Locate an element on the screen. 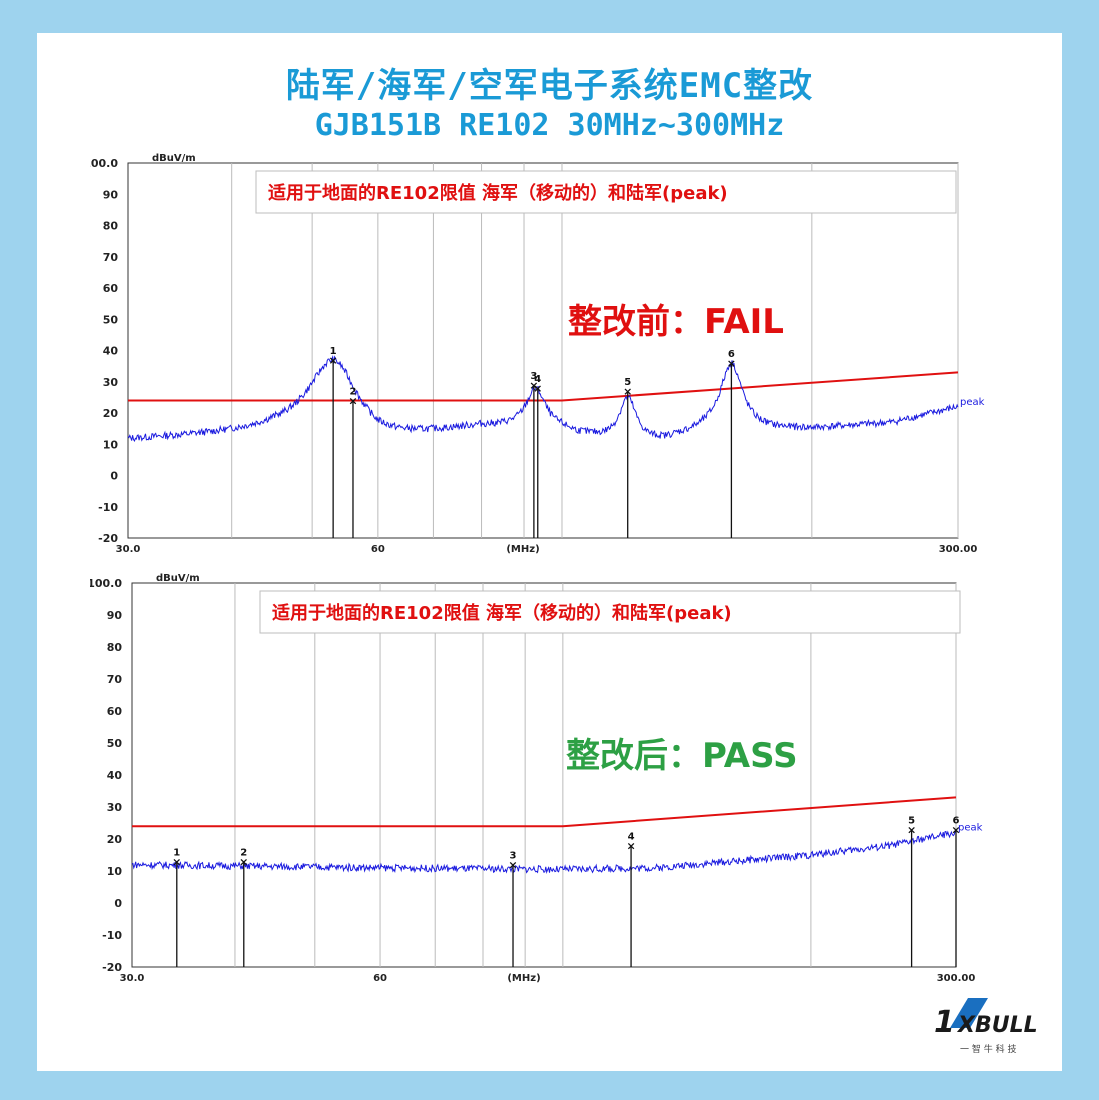 This screenshot has height=1100, width=1099. logo-mark-icon: 1 XBULL 一 智 牛 科 技 is located at coordinates (986, 1026).